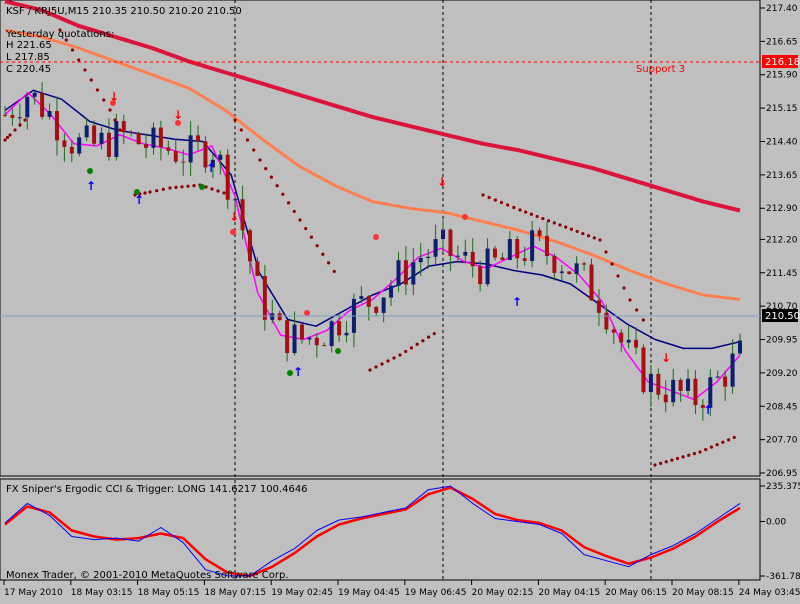  I want to click on signal-dot-green, so click(137, 192).